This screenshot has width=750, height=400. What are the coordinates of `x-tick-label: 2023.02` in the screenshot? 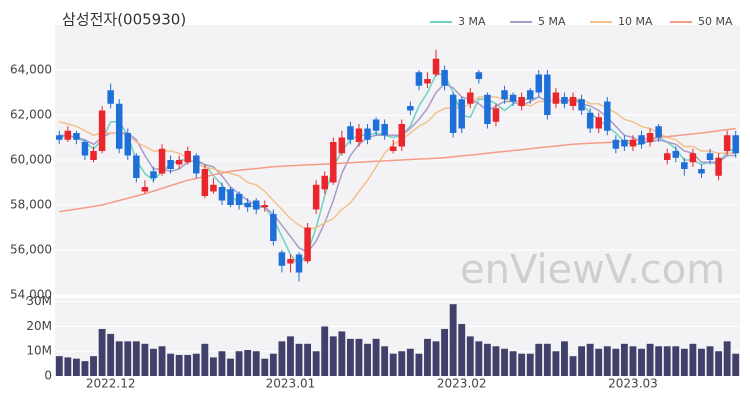 It's located at (462, 384).